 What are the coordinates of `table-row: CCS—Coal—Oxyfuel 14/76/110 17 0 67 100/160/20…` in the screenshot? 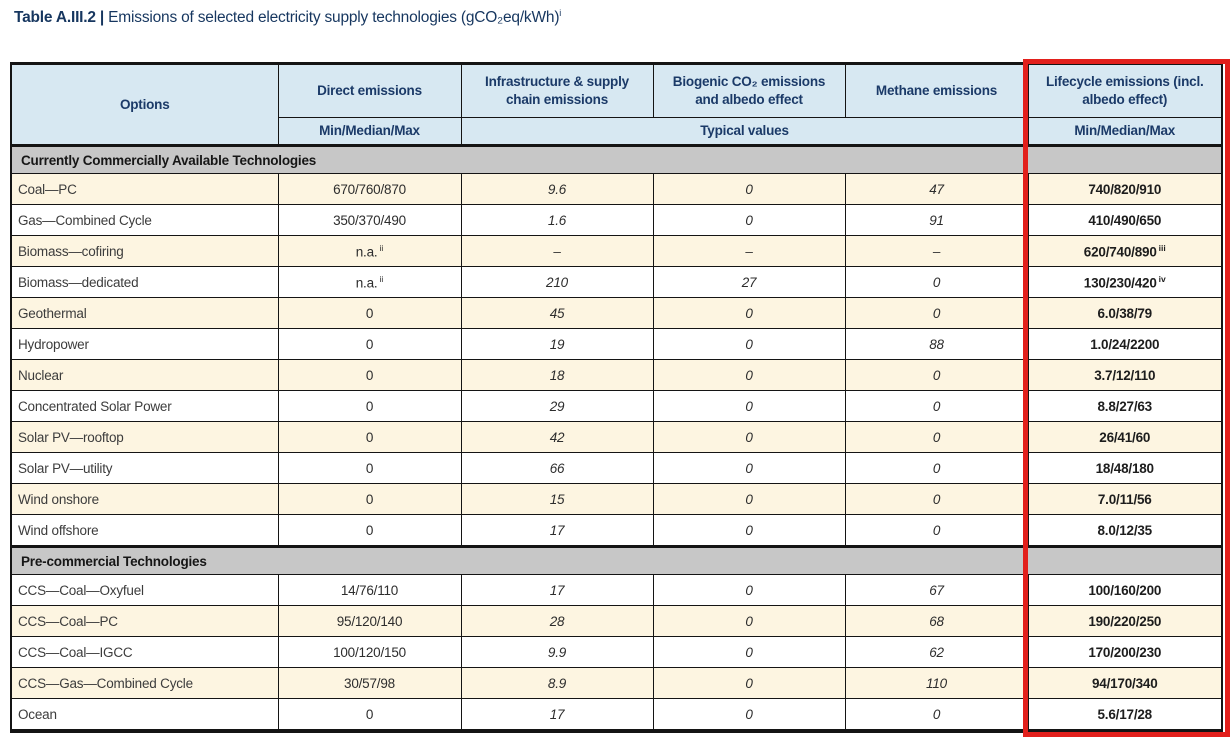 It's located at (616, 590).